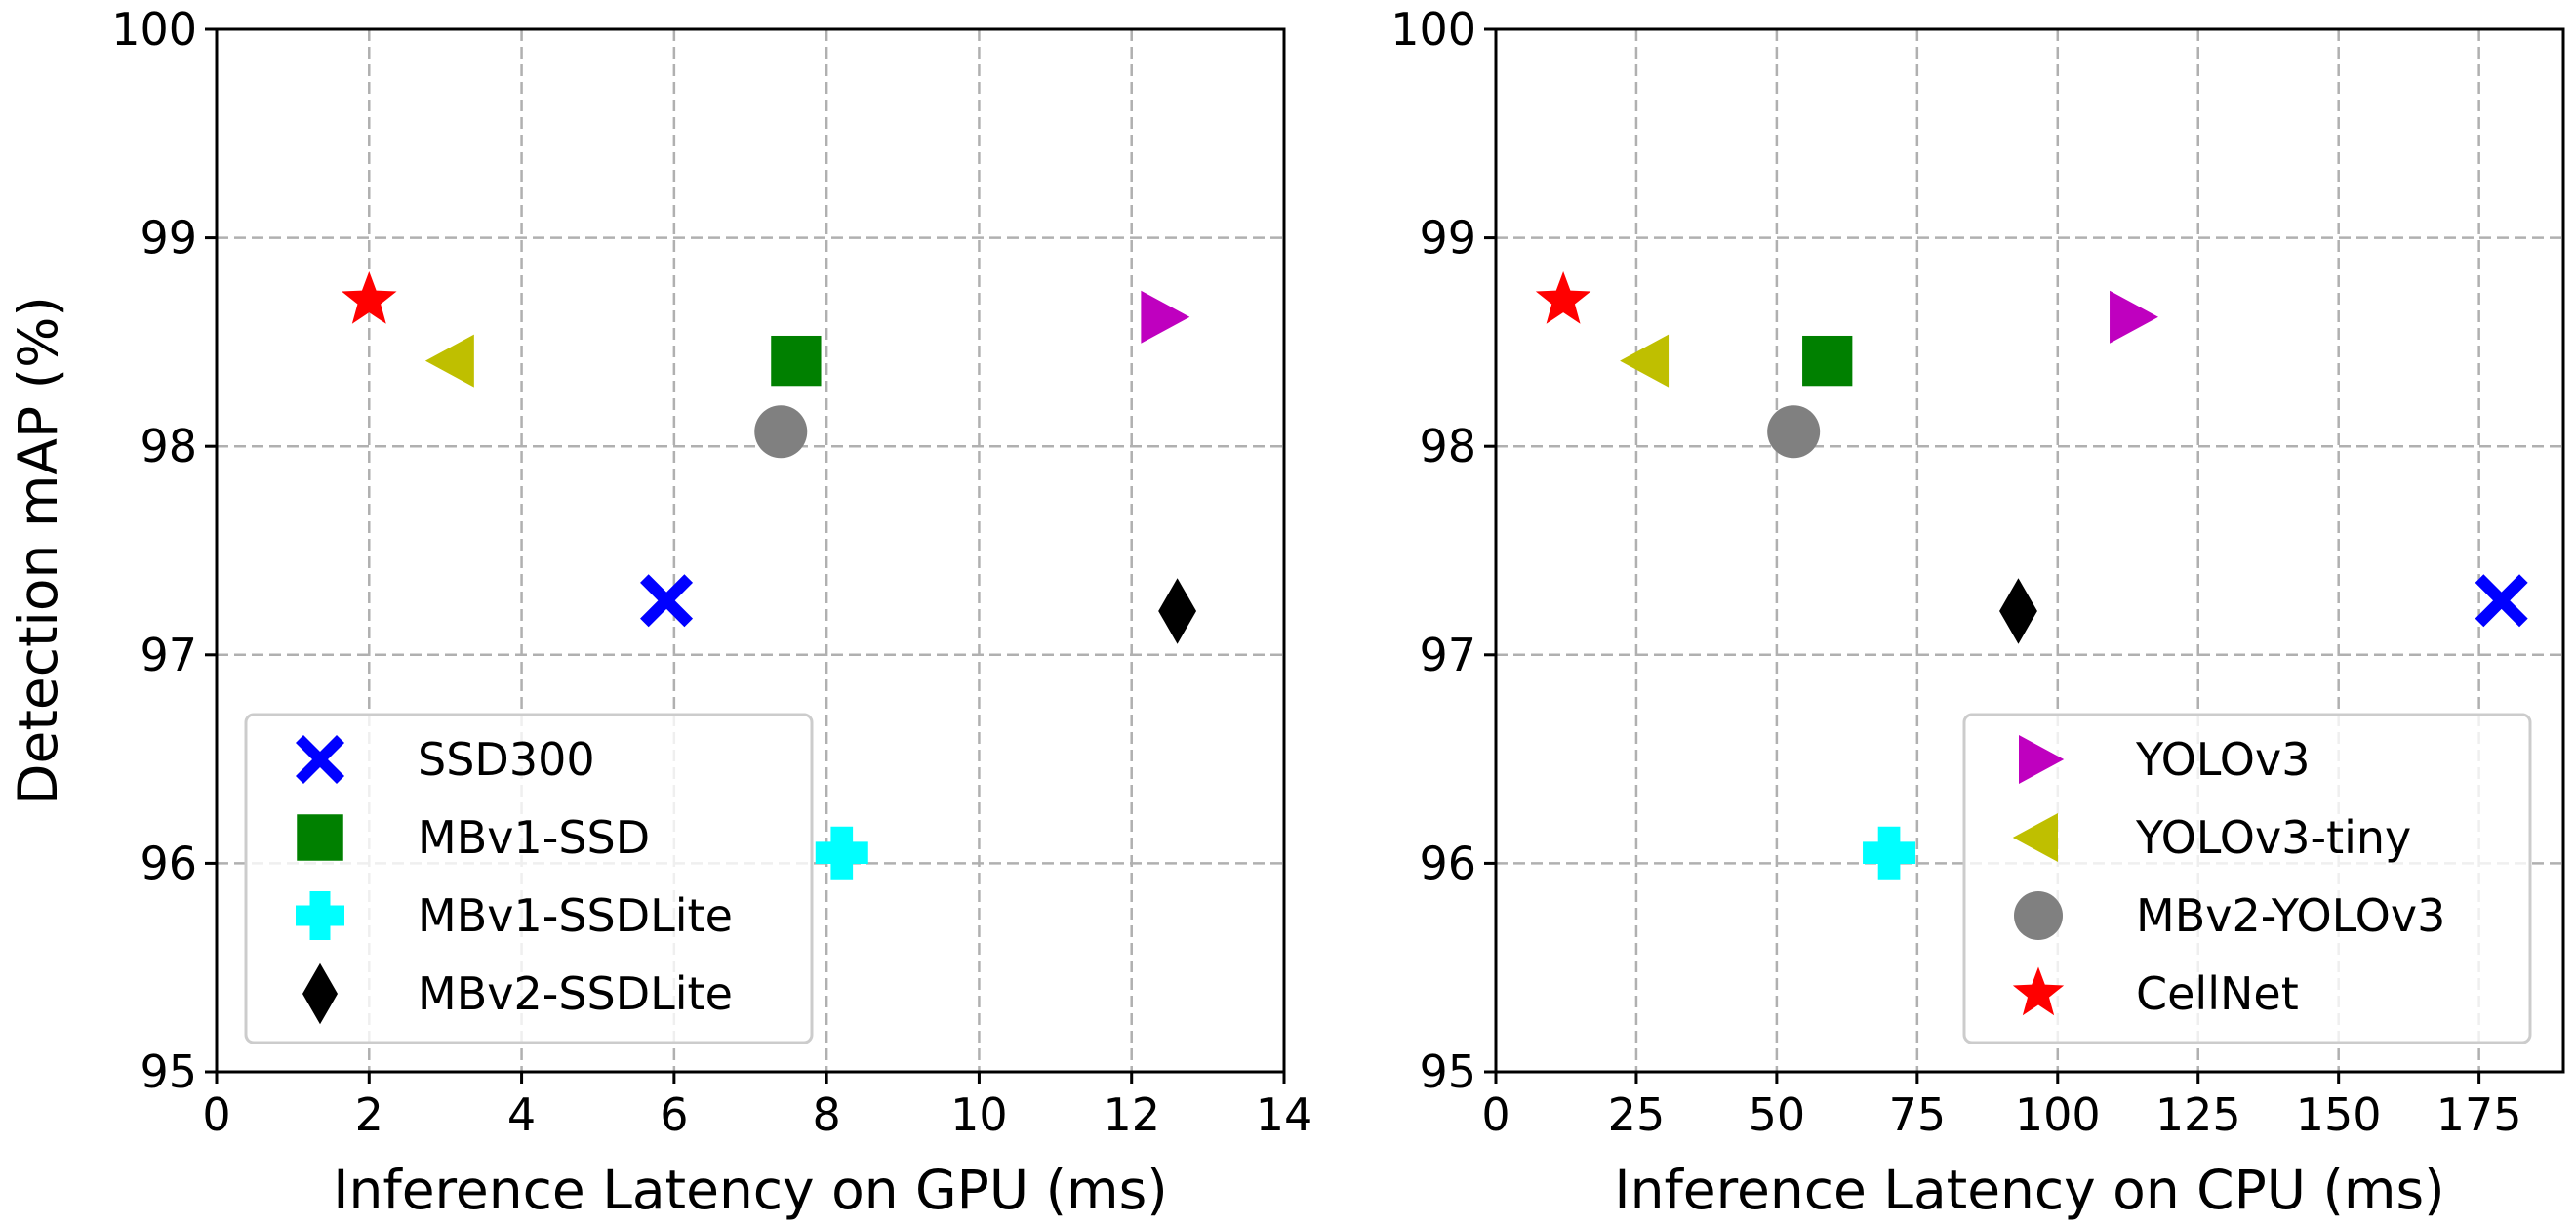 The width and height of the screenshot is (2576, 1228). What do you see at coordinates (2042, 759) in the screenshot?
I see `legend-marker-yolov3` at bounding box center [2042, 759].